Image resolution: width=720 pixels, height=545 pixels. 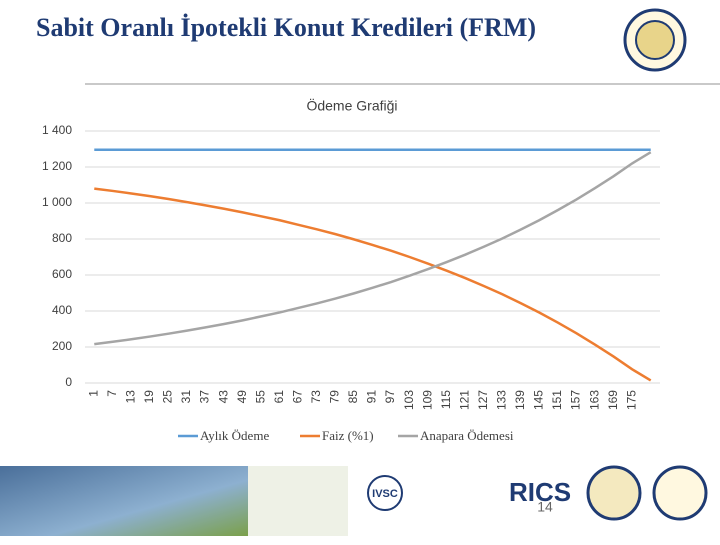 I want to click on x-tick-label: 169, so click(x=613, y=400).